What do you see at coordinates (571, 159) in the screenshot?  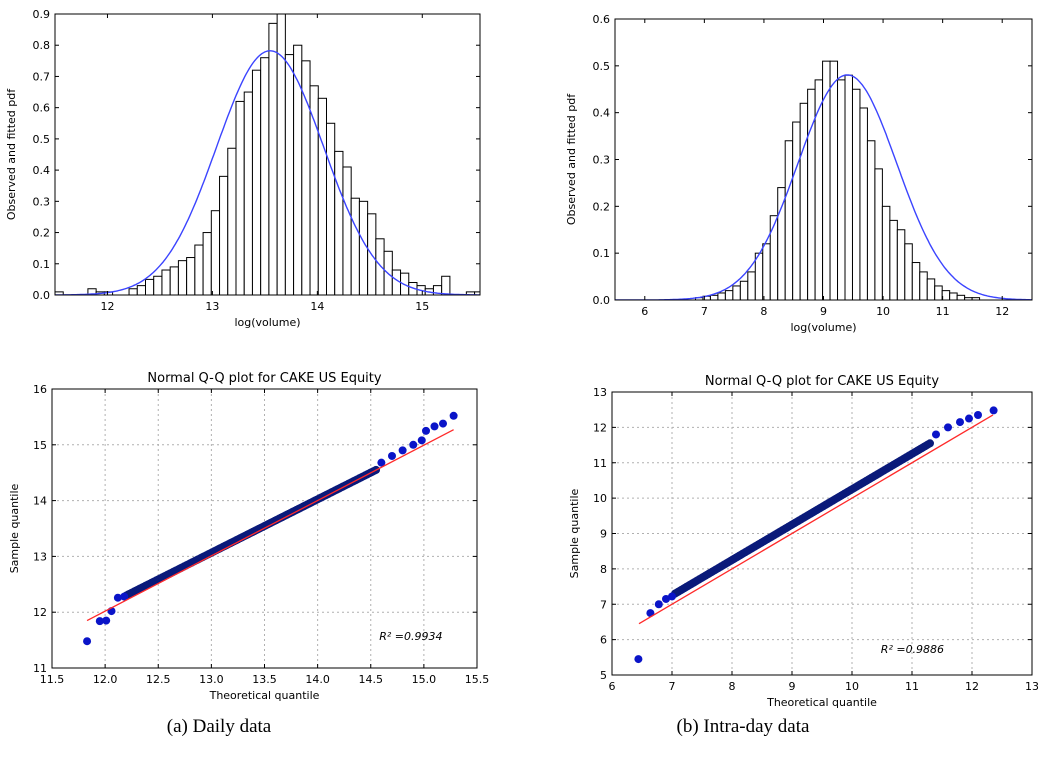 I see `y-axis-label: Observed and fitted pdf` at bounding box center [571, 159].